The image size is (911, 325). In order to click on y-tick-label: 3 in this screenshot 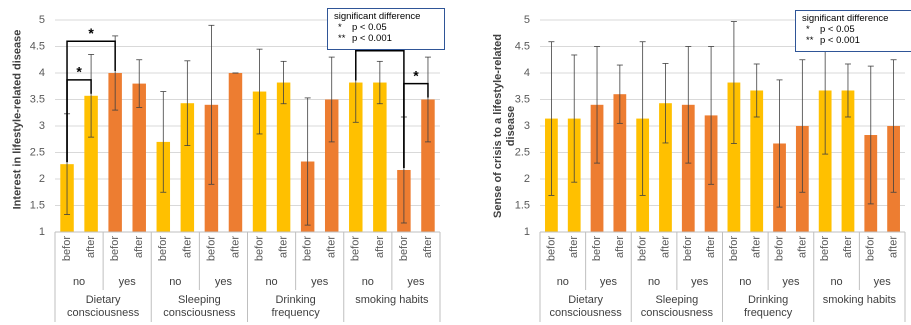, I will do `click(527, 126)`.